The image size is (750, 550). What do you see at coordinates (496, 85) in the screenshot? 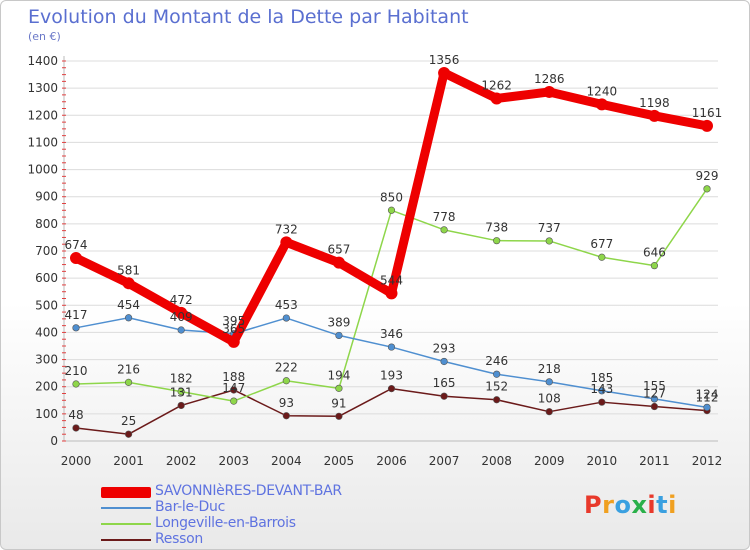
I see `data-label: 1262` at bounding box center [496, 85].